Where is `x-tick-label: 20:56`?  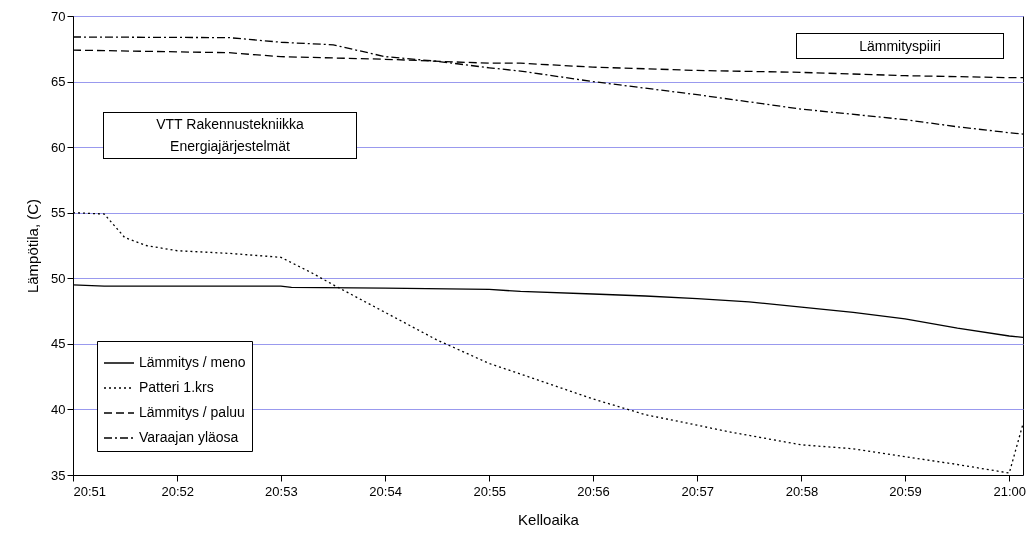 x-tick-label: 20:56 is located at coordinates (593, 491).